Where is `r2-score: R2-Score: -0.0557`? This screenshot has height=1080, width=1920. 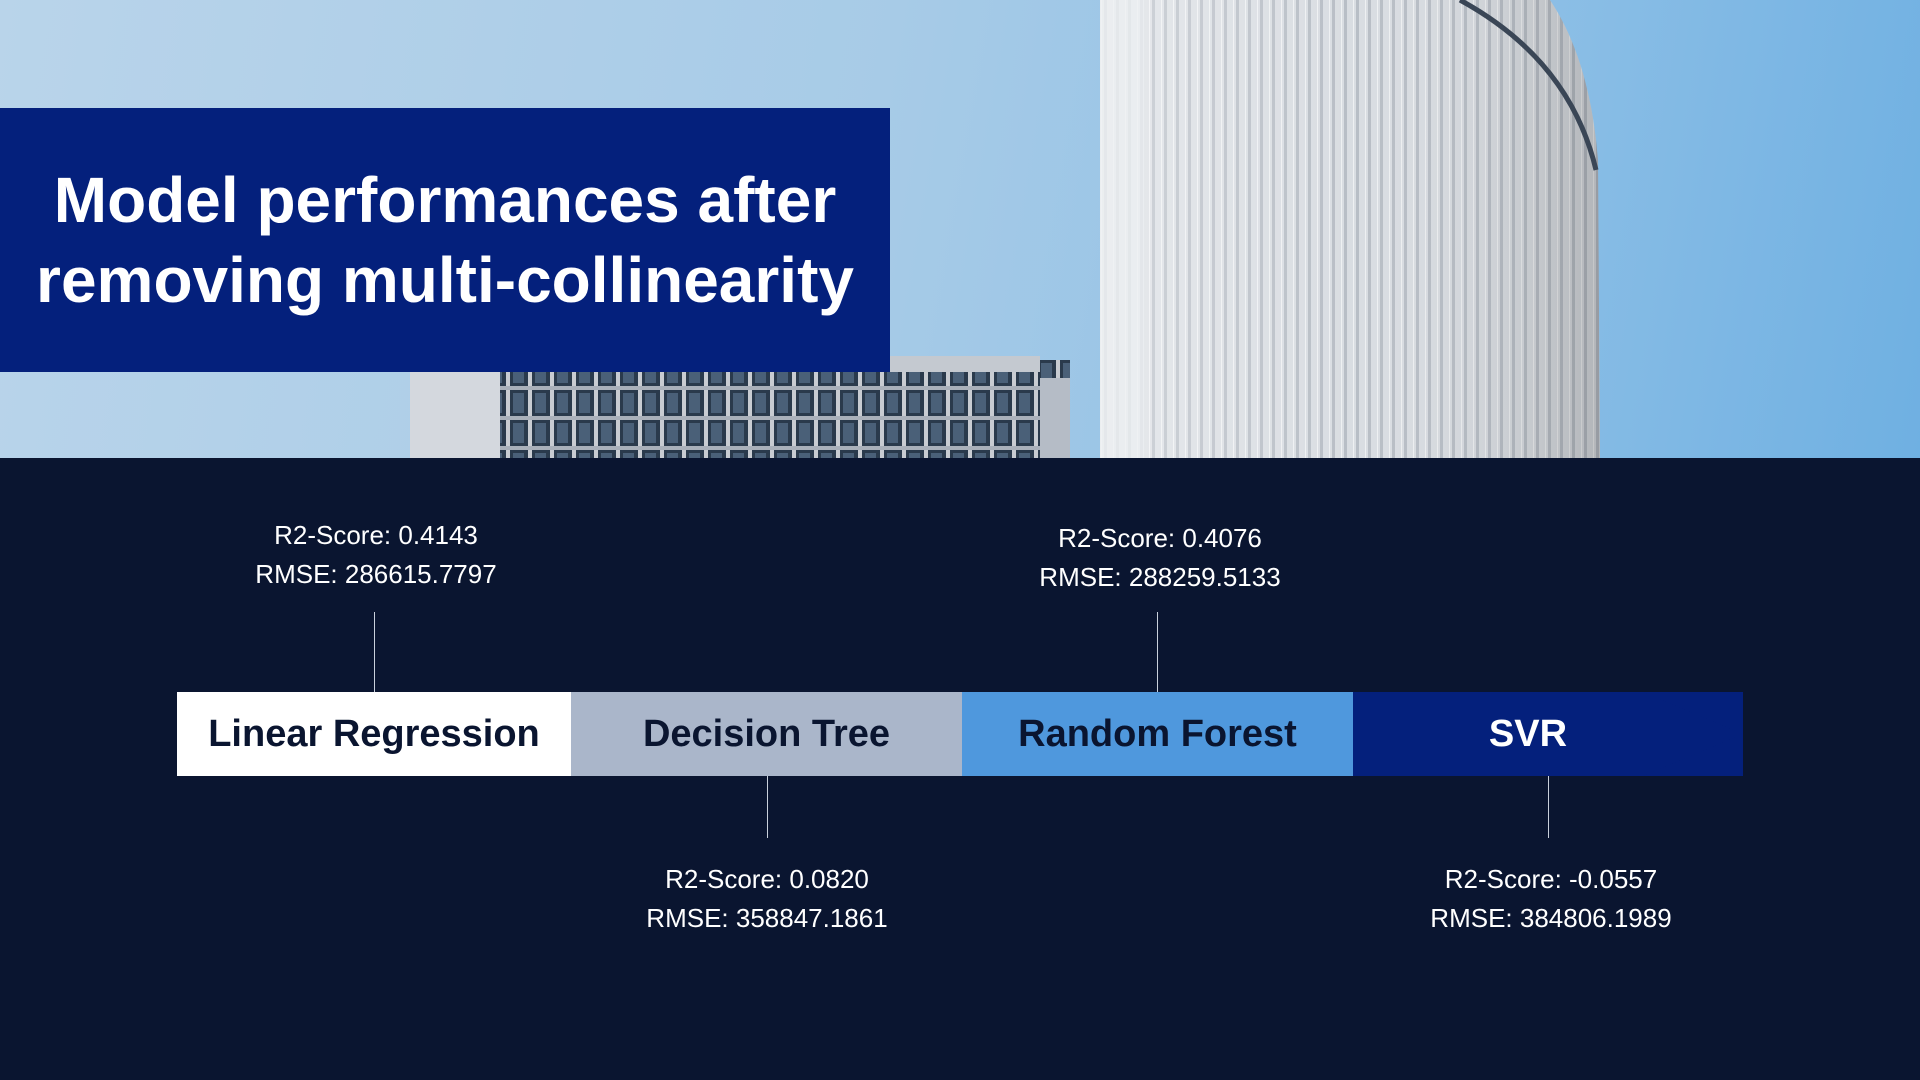 r2-score: R2-Score: -0.0557 is located at coordinates (1551, 879).